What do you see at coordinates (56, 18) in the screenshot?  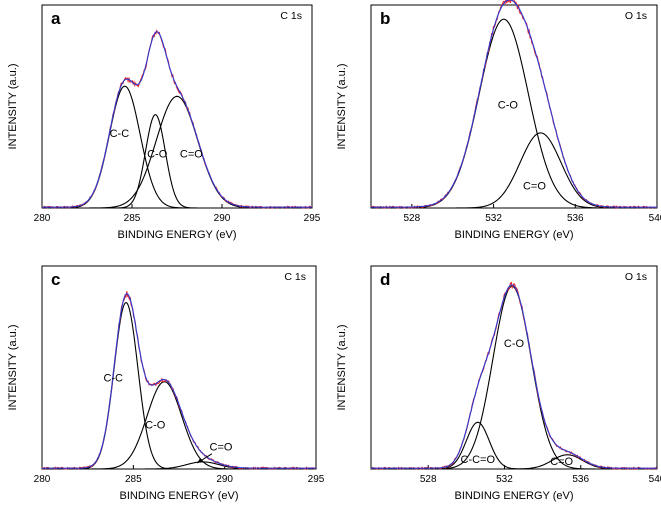 I see `panel-letter: a` at bounding box center [56, 18].